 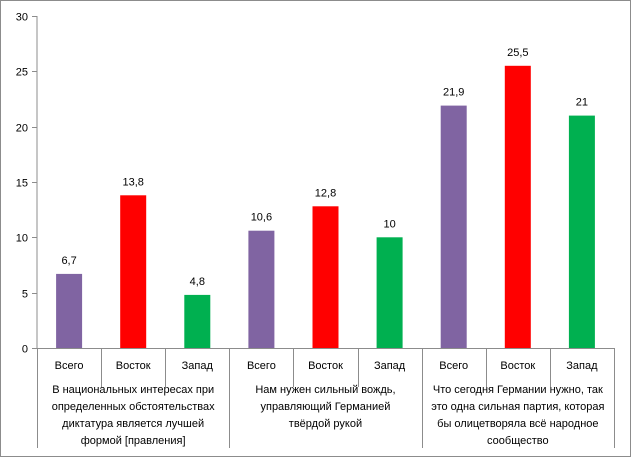 What do you see at coordinates (325, 424) in the screenshot?
I see `x-group-label-line: твёрдой рукой` at bounding box center [325, 424].